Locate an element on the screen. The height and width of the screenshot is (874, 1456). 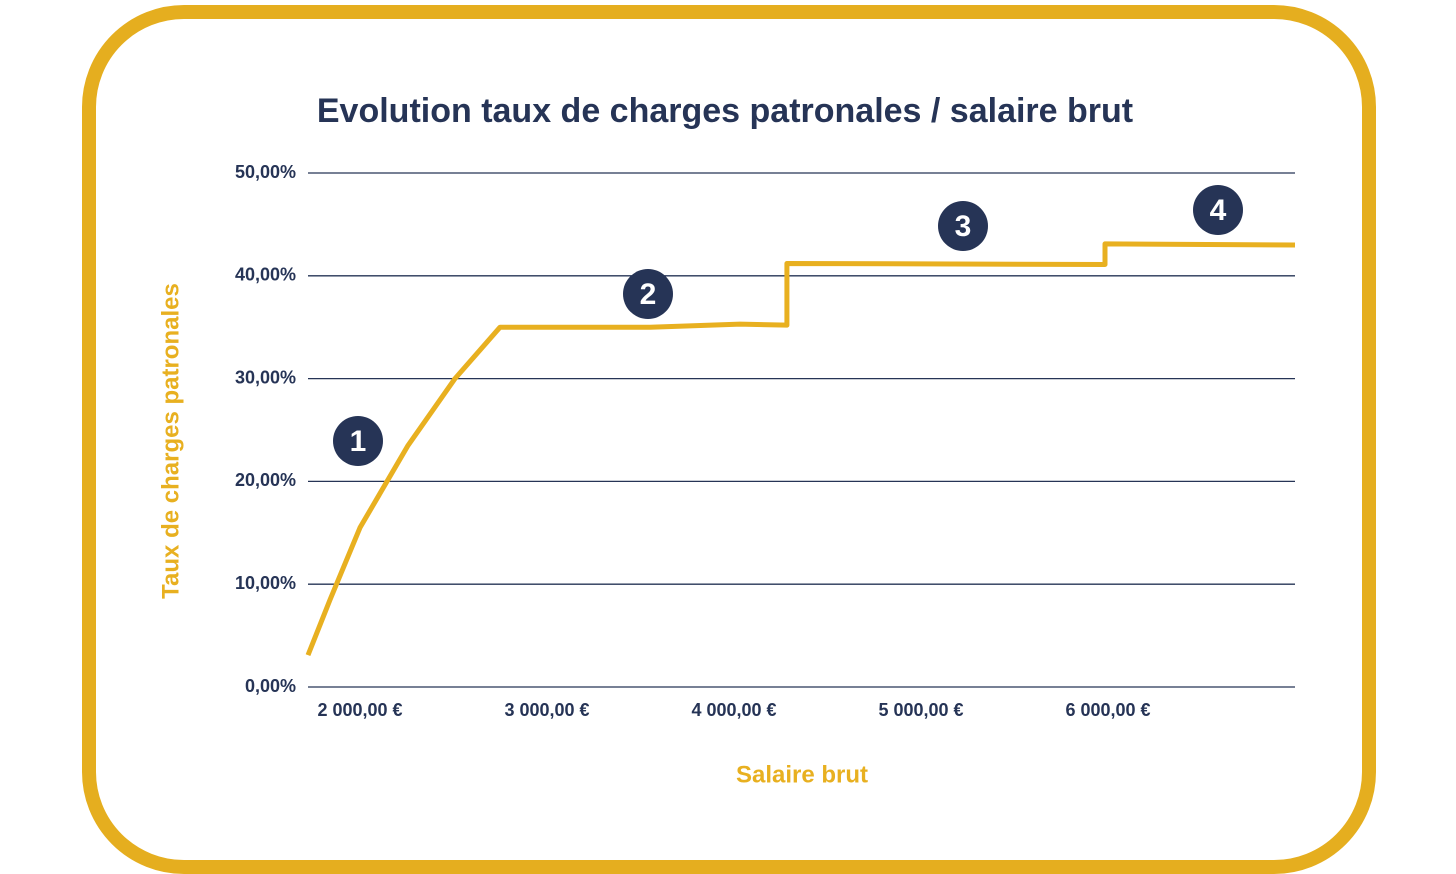
badge-number: 2 is located at coordinates (648, 294).